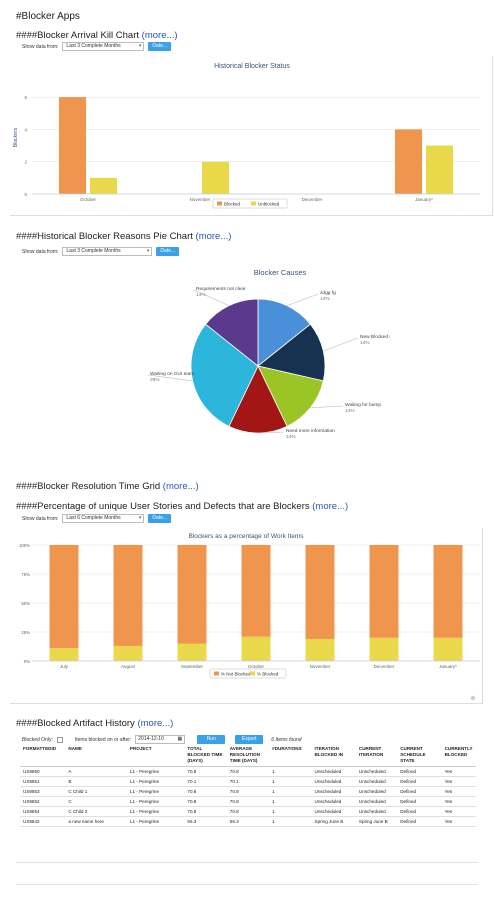 This screenshot has height=898, width=495. What do you see at coordinates (333, 821) in the screenshot?
I see `table-cell: Spring June B` at bounding box center [333, 821].